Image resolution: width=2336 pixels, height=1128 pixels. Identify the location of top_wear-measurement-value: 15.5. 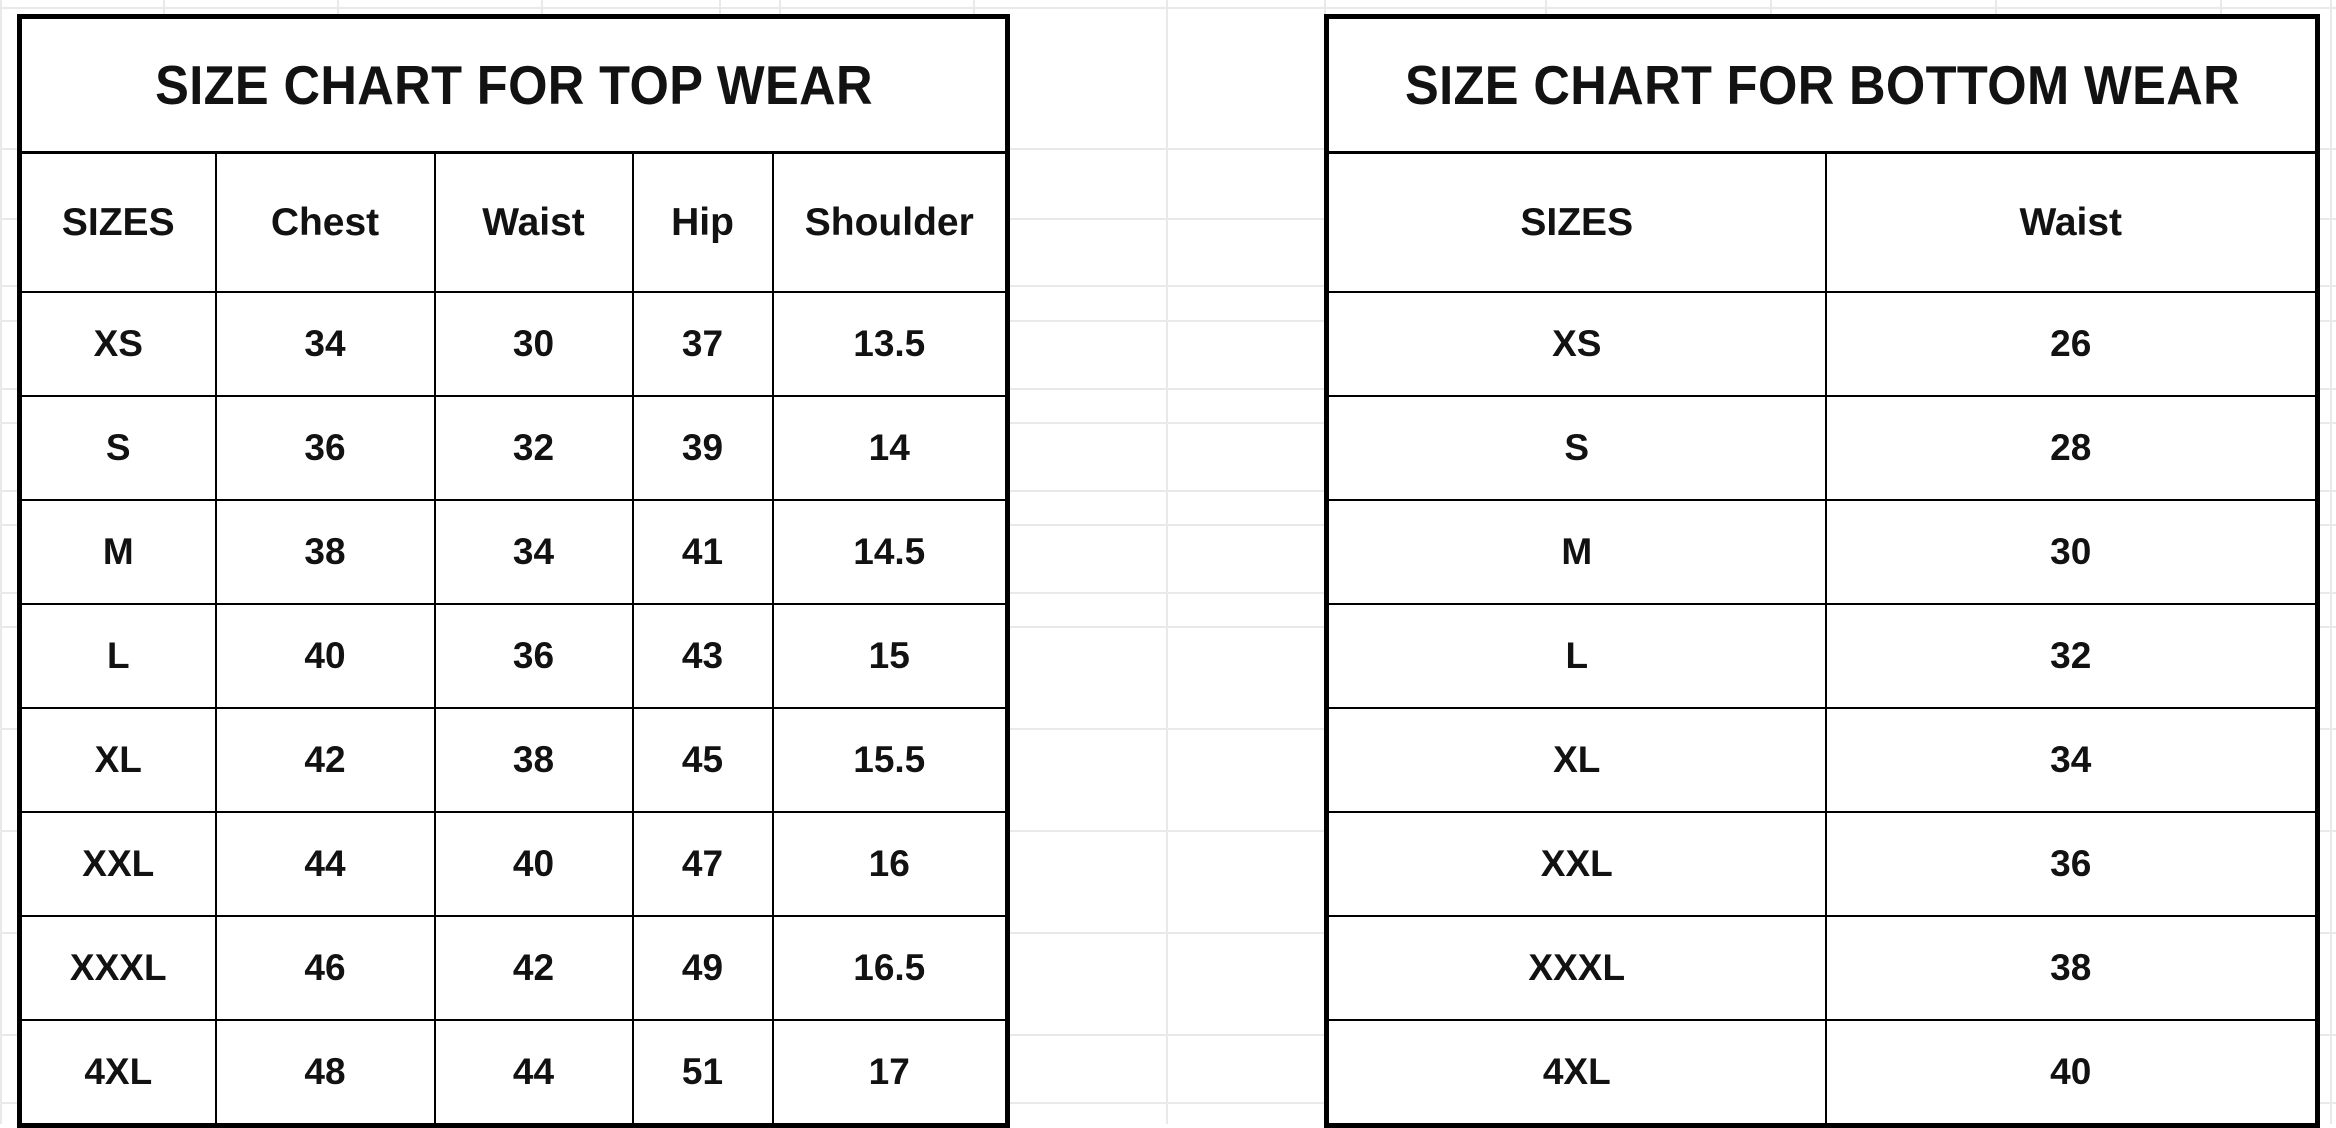
(890, 760).